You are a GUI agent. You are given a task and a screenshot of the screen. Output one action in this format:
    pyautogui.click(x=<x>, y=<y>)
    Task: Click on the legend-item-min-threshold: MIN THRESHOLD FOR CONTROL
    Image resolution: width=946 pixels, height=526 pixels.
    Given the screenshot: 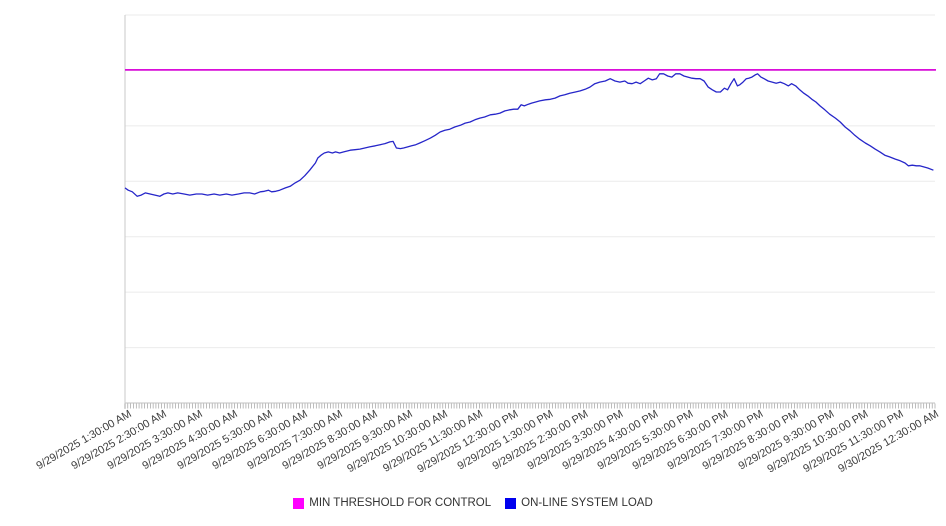 What is the action you would take?
    pyautogui.click(x=392, y=503)
    